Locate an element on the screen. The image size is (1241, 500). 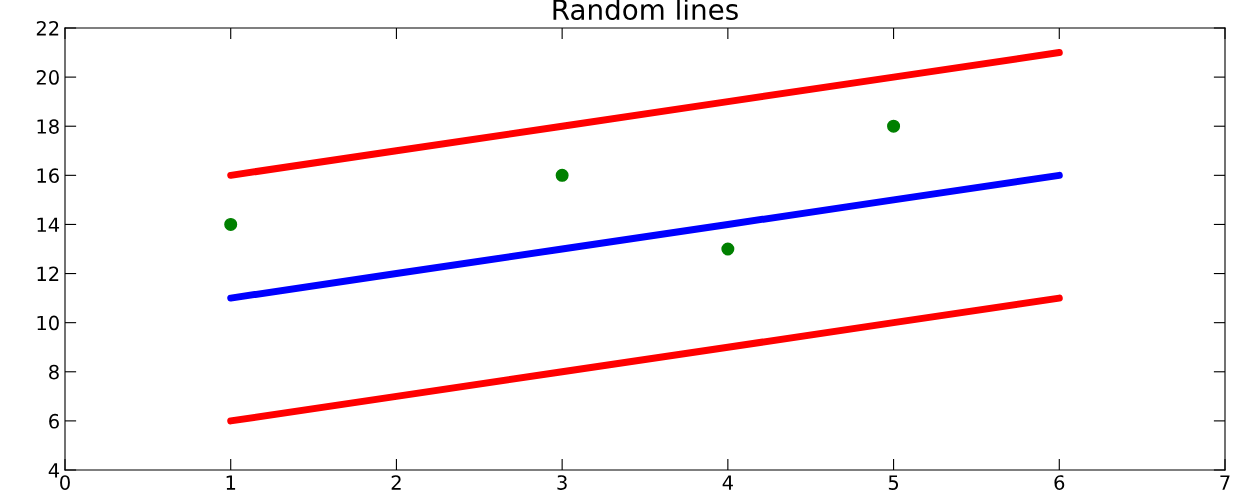
x-tick-label: 5 is located at coordinates (893, 482).